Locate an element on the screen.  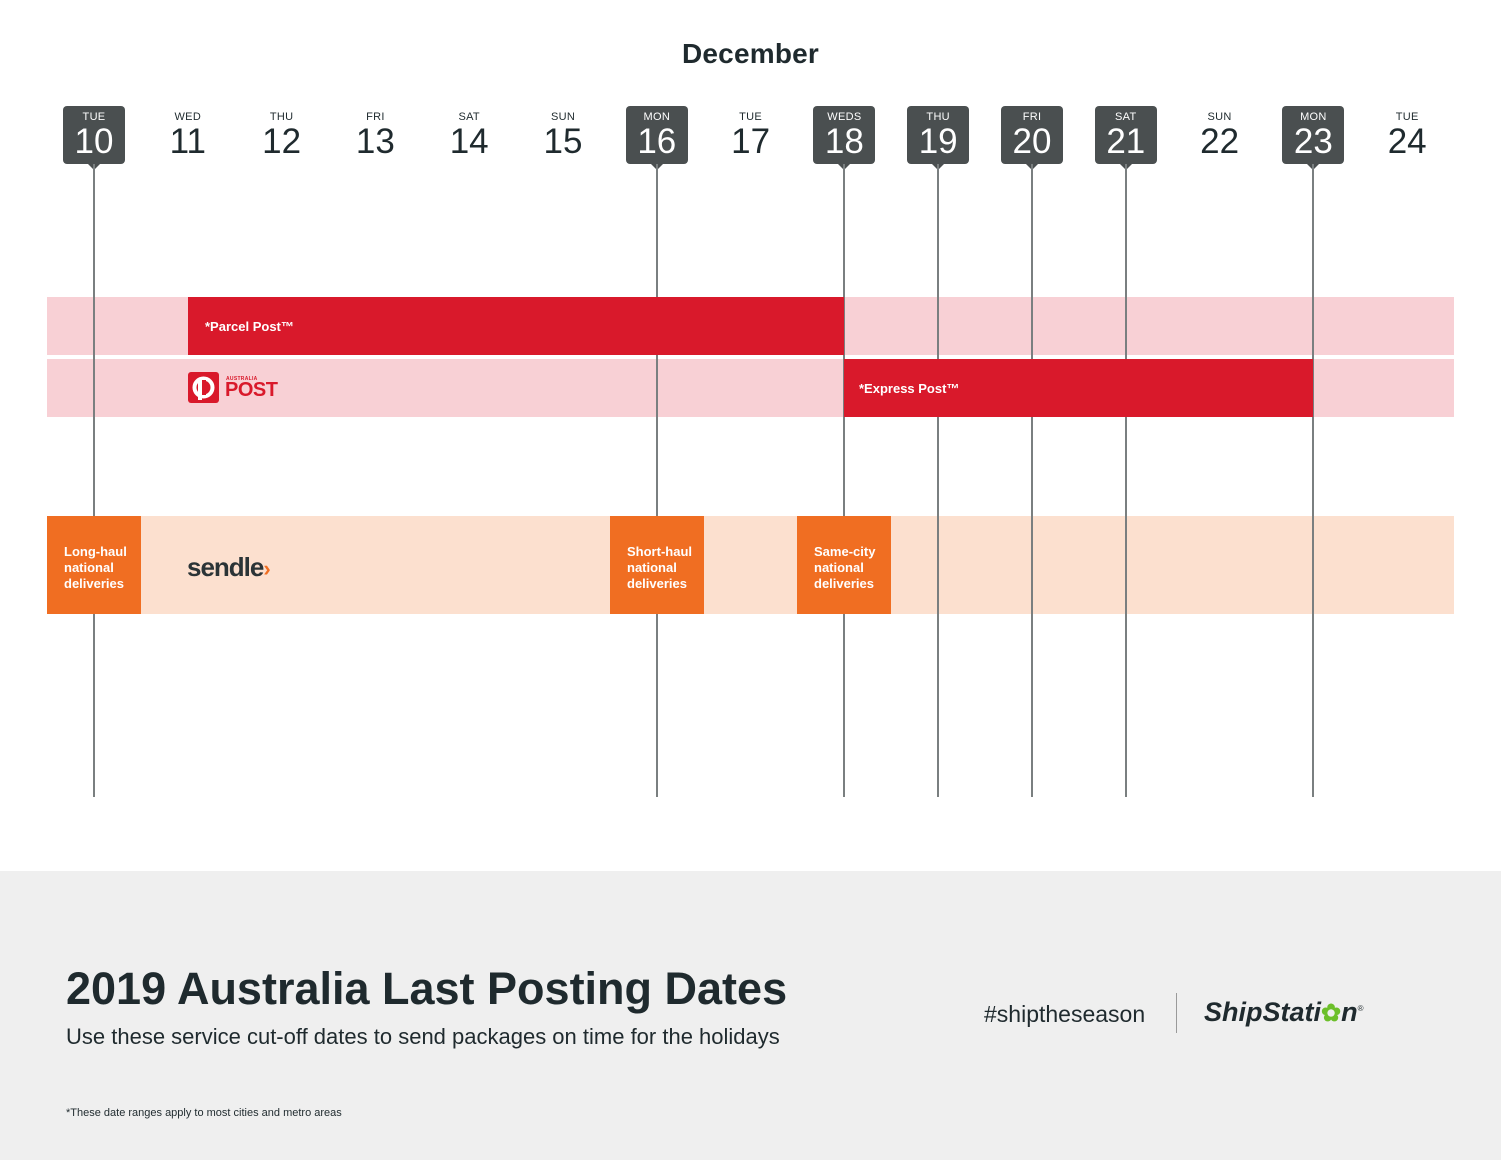
day-number: 16 is located at coordinates (657, 141).